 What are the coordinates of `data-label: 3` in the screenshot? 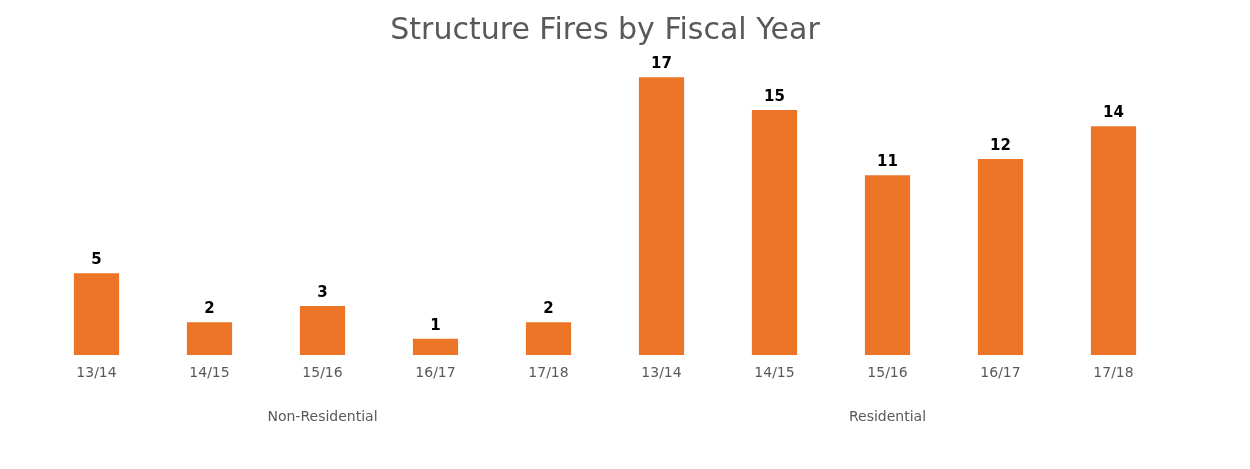 It's located at (322, 291).